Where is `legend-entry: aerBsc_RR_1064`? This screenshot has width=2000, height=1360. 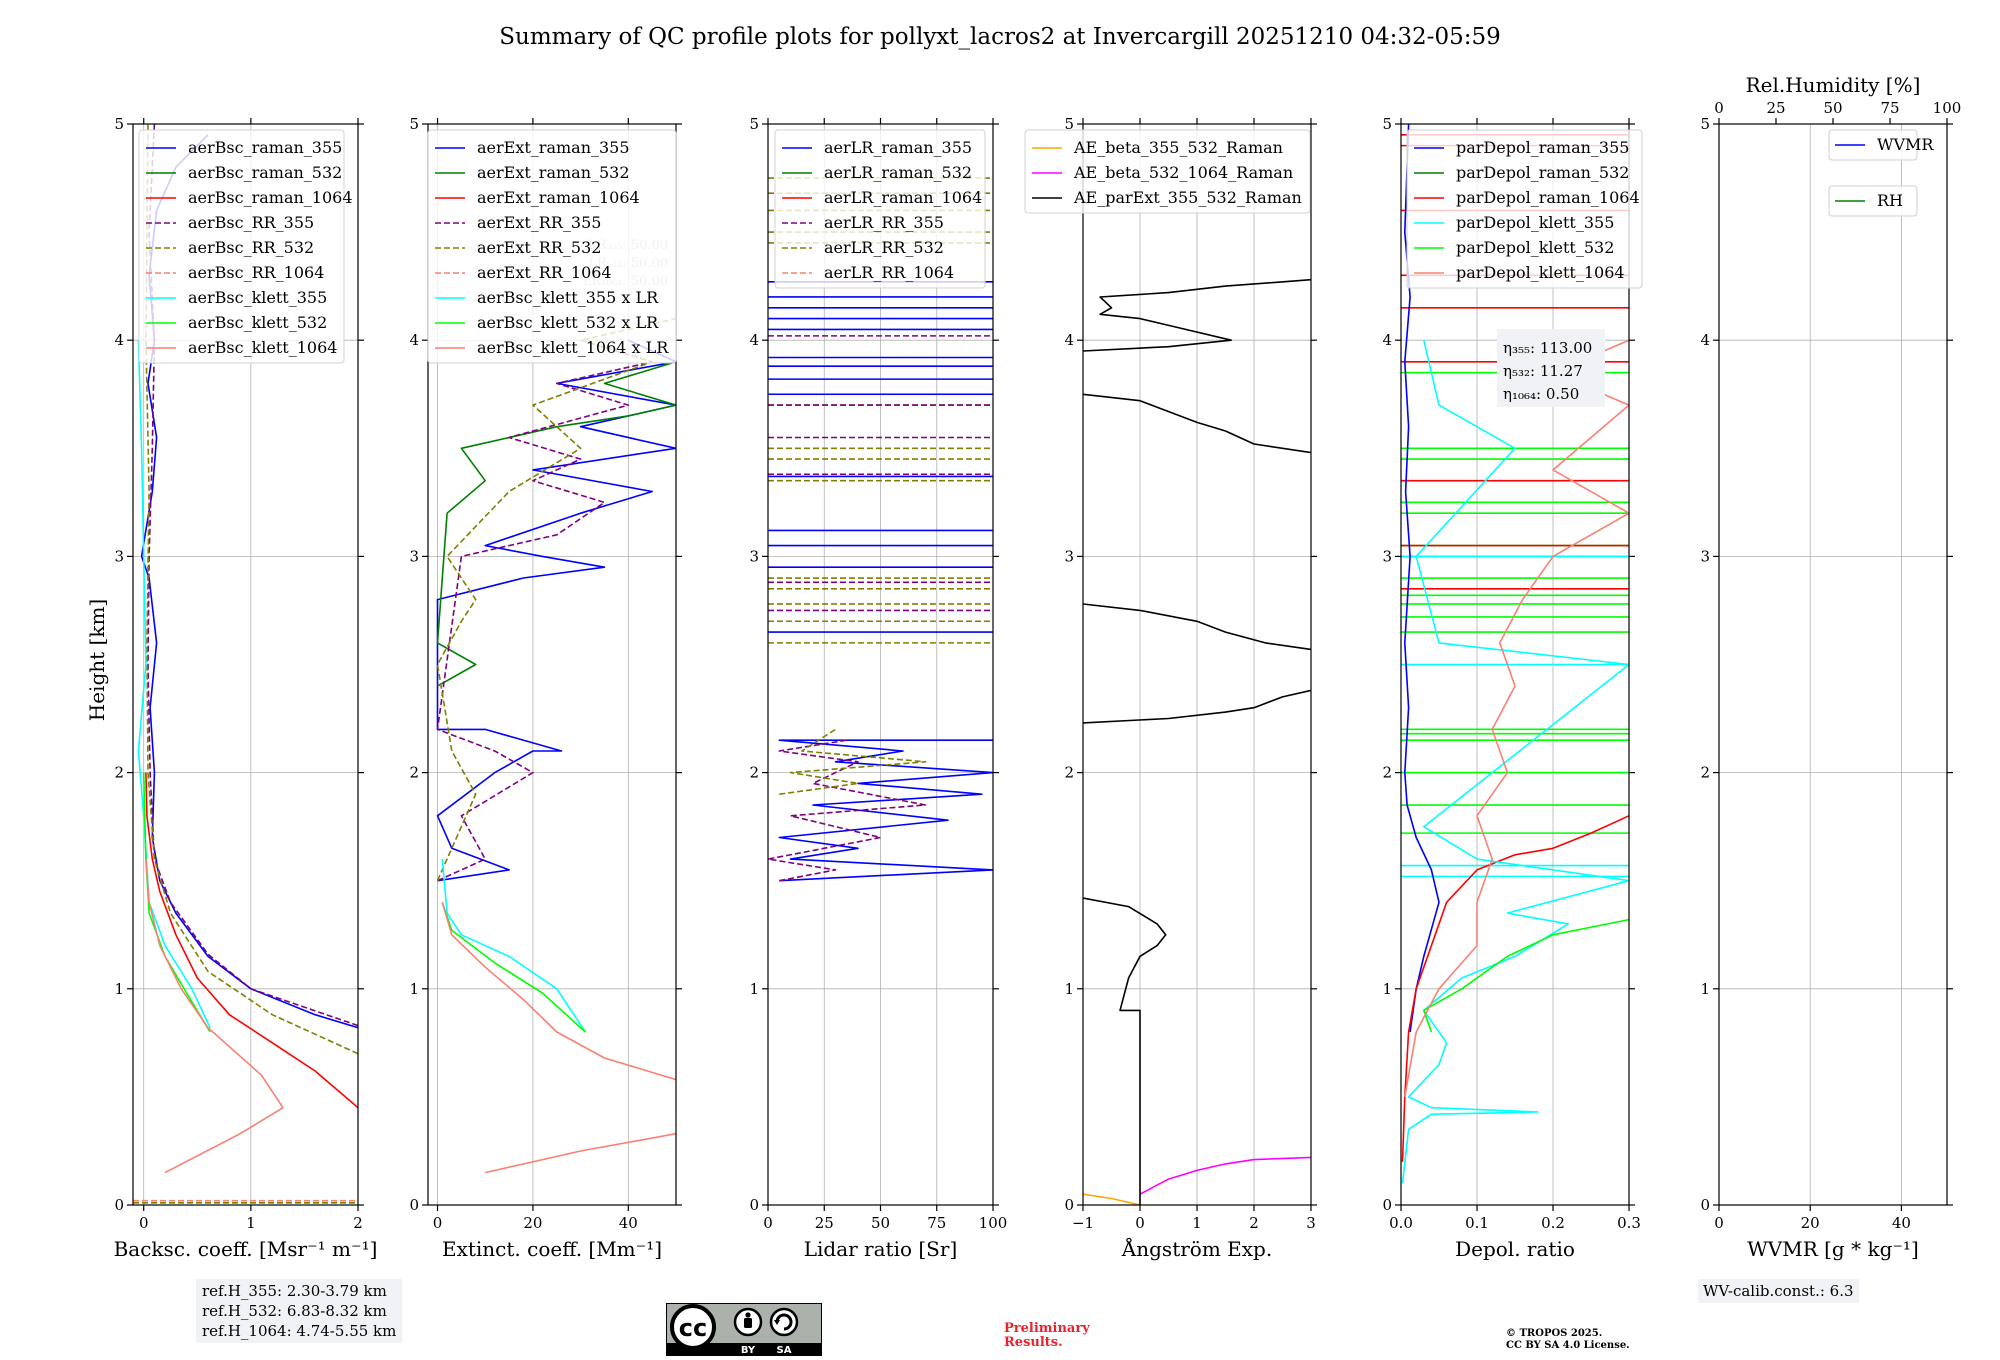
legend-entry: aerBsc_RR_1064 is located at coordinates (256, 272).